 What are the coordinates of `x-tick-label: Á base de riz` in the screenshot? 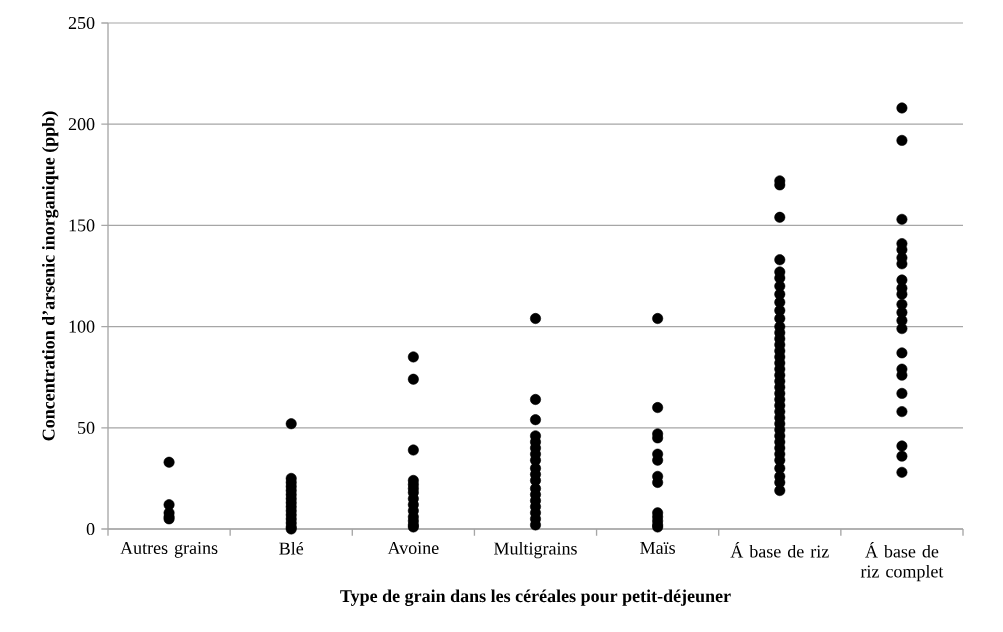 It's located at (779, 549).